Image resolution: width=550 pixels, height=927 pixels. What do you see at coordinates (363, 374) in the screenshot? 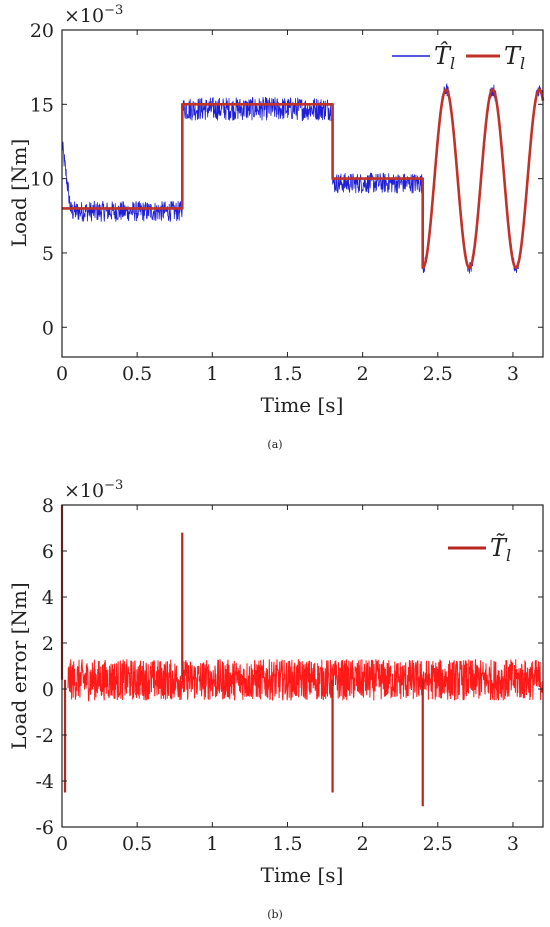
I see `a-xtick-label: 2` at bounding box center [363, 374].